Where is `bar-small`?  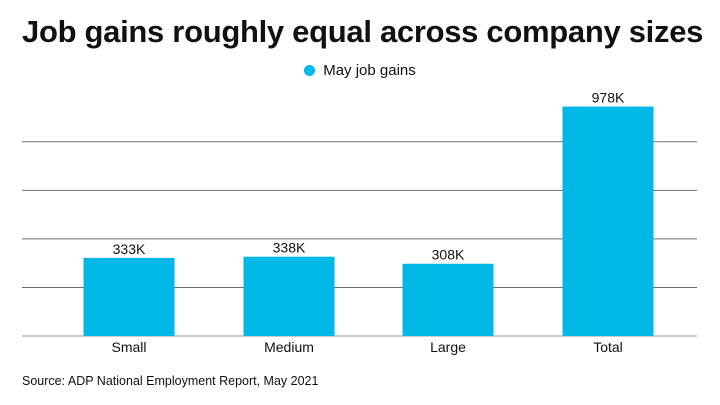
bar-small is located at coordinates (129, 296).